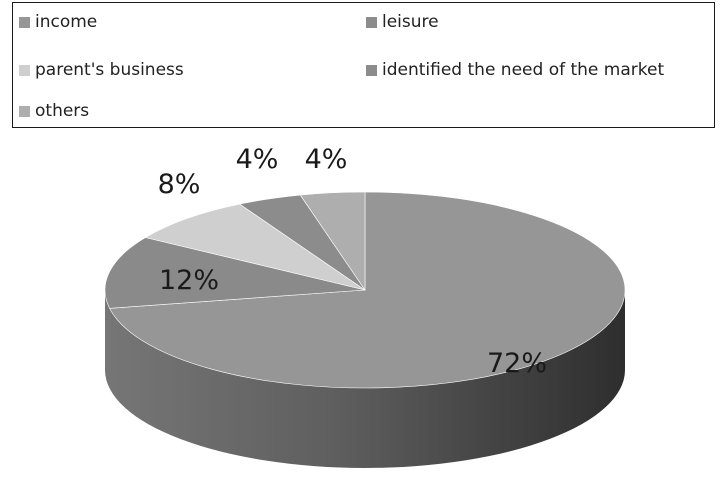 The width and height of the screenshot is (724, 494). Describe the element at coordinates (24, 22) in the screenshot. I see `legend-swatch-income` at that location.